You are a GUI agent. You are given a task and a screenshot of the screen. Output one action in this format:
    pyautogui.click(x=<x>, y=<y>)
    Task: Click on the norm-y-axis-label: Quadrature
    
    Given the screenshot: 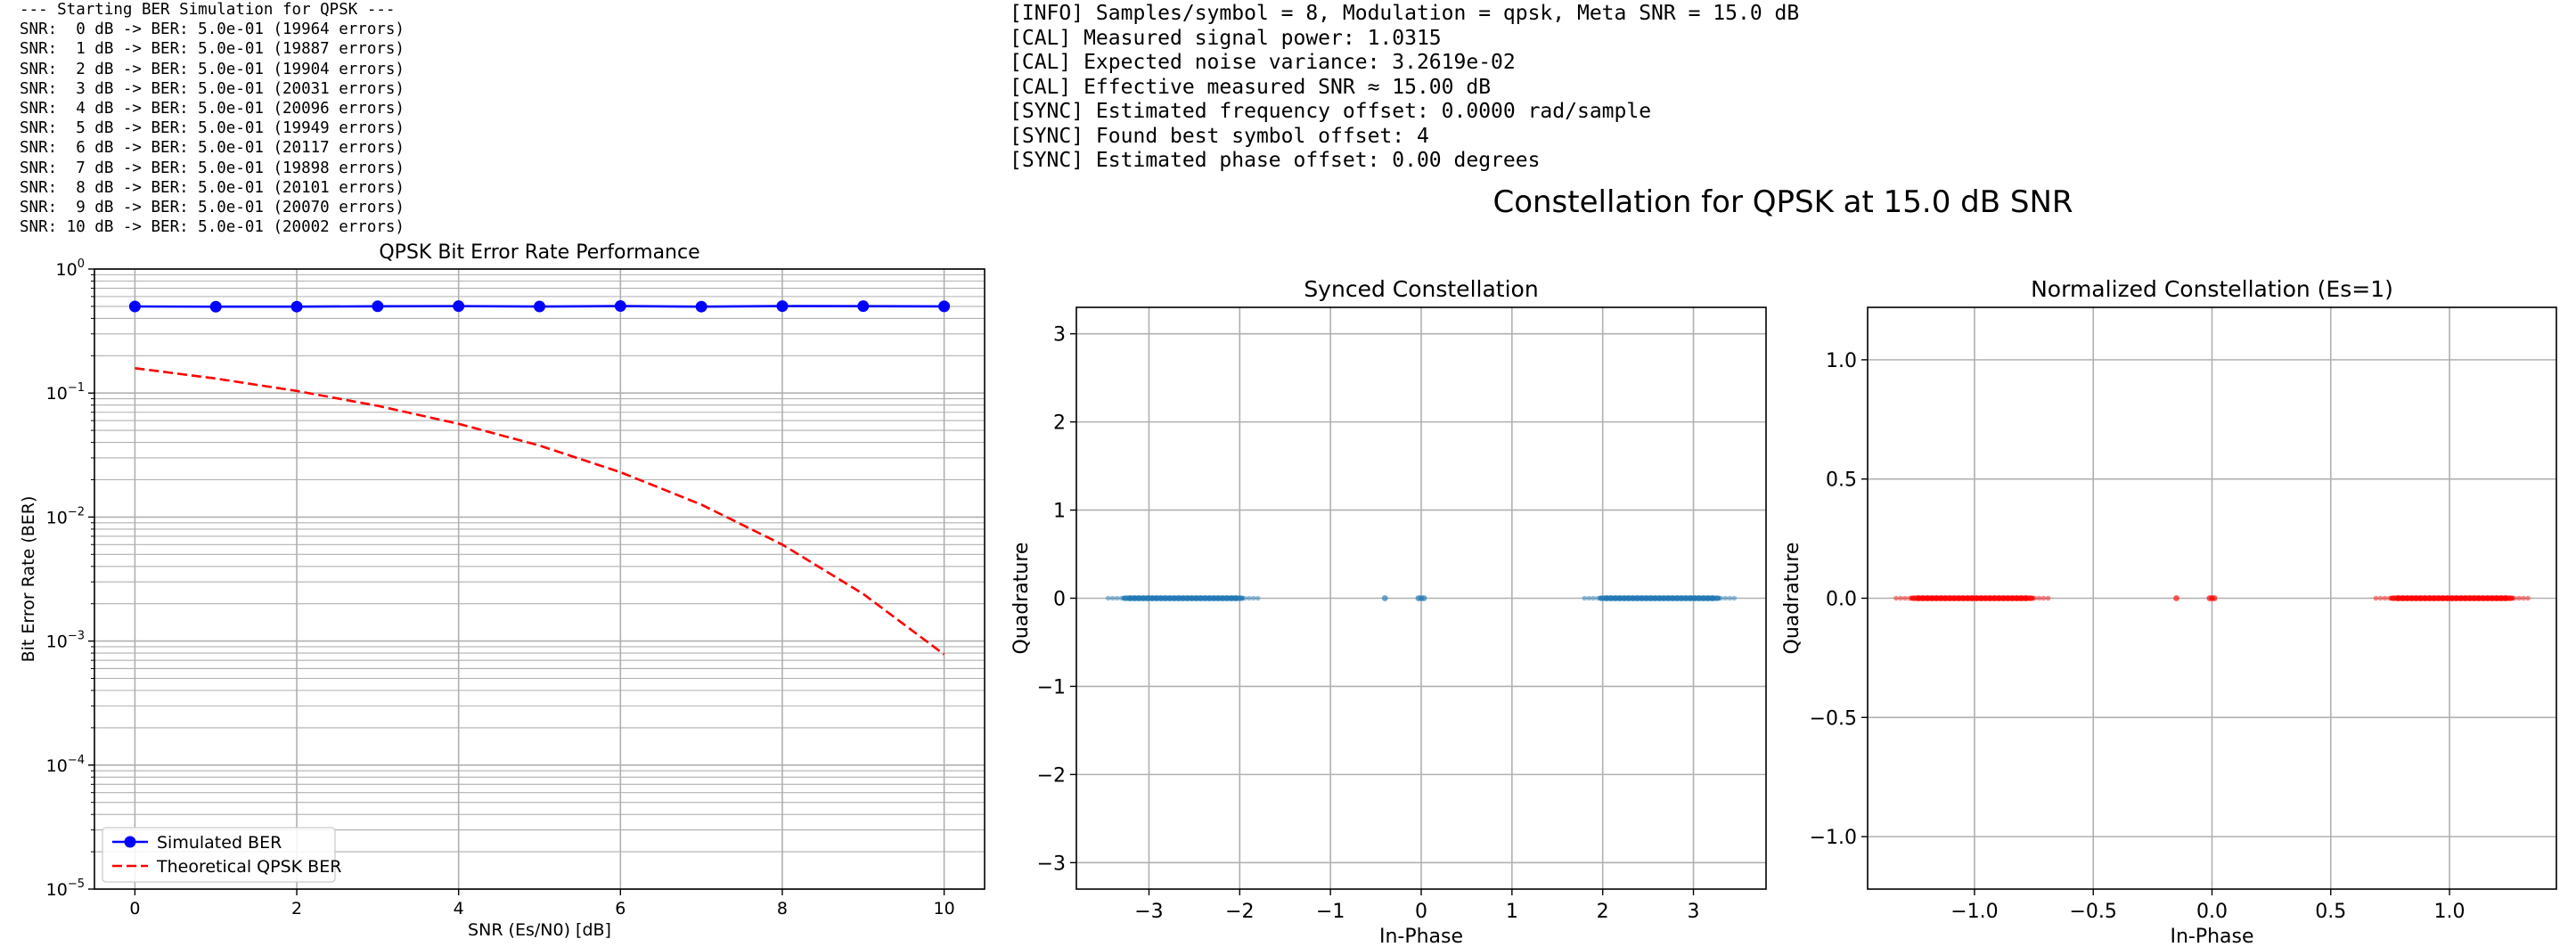 What is the action you would take?
    pyautogui.click(x=1792, y=599)
    